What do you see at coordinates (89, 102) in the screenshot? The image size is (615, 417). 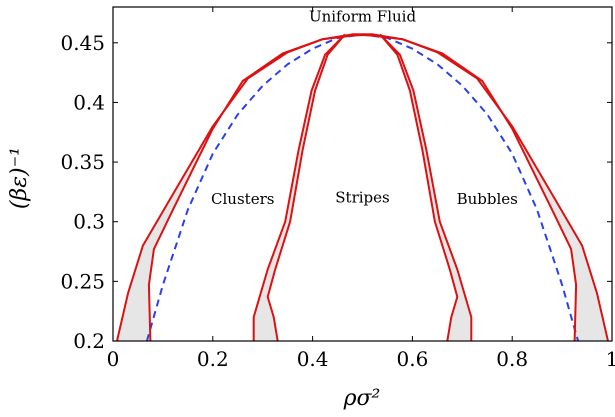 I see `y-tick-label: 0.4` at bounding box center [89, 102].